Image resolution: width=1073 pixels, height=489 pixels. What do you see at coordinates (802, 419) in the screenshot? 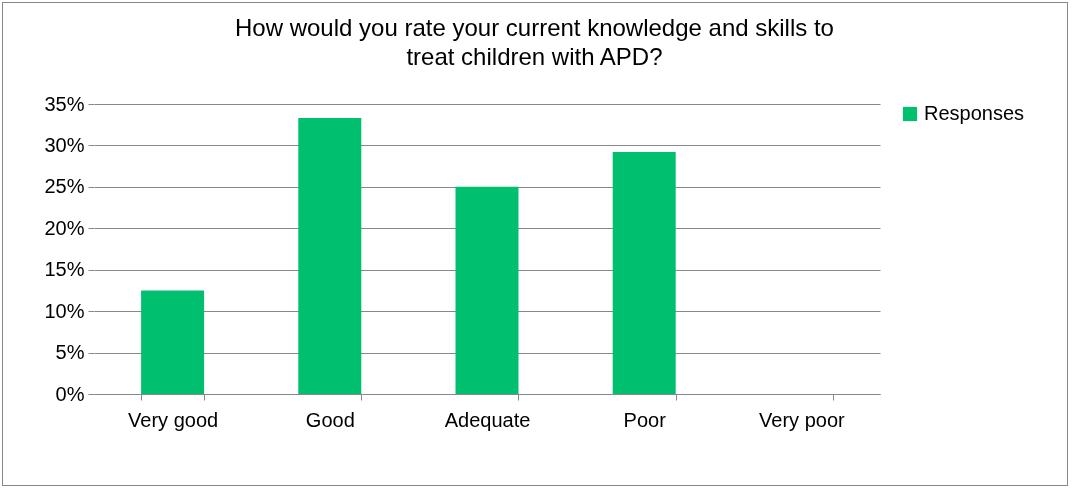
I see `x-tick-label: Very poor` at bounding box center [802, 419].